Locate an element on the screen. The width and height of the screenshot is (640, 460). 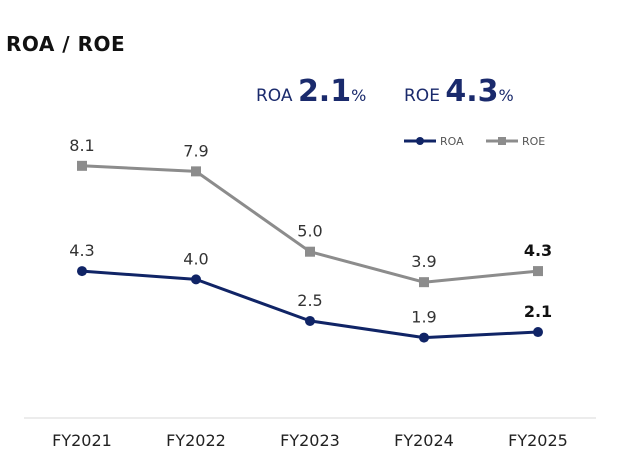
roe-data-label-fy2021: 8.1 is located at coordinates (81, 145).